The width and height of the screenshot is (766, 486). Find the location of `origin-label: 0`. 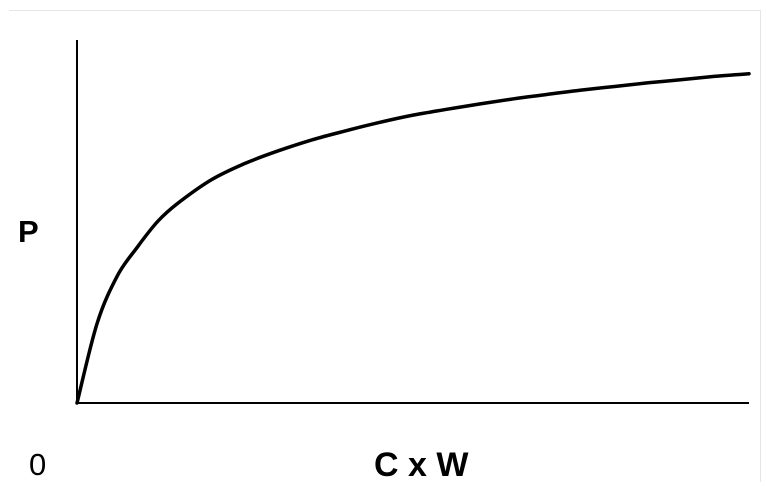

origin-label: 0 is located at coordinates (37, 464).